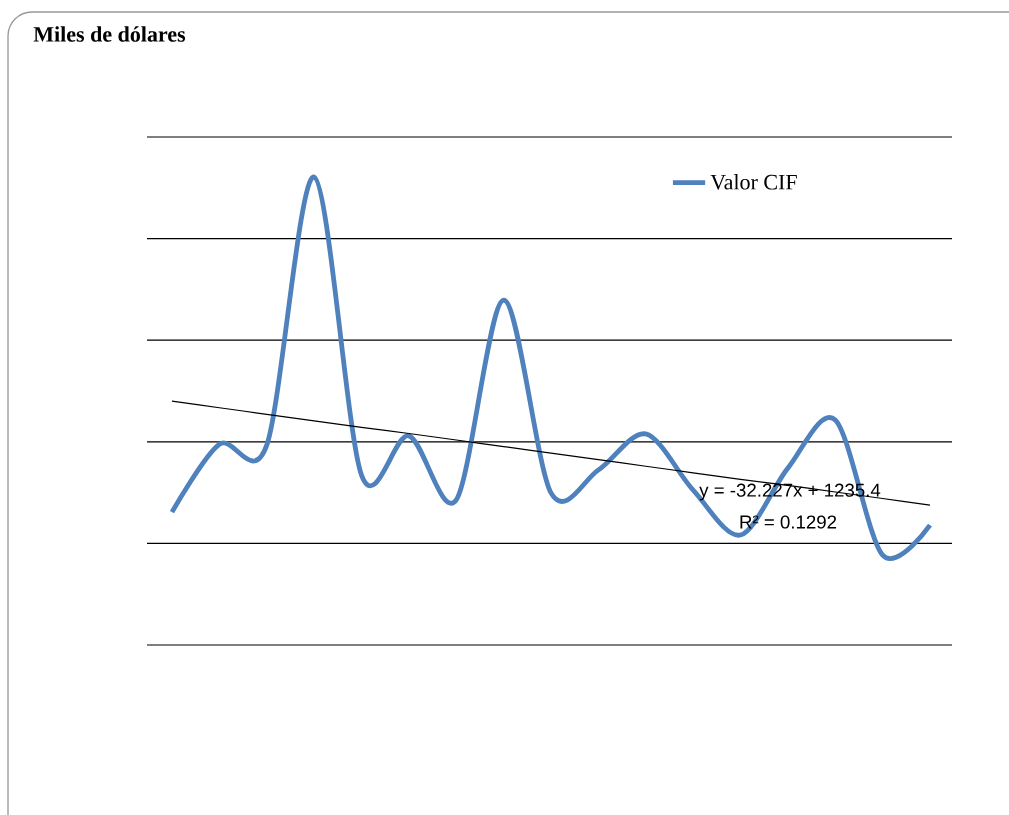 This screenshot has width=1009, height=815. Describe the element at coordinates (753, 182) in the screenshot. I see `legend-label: Valor CIF` at that location.